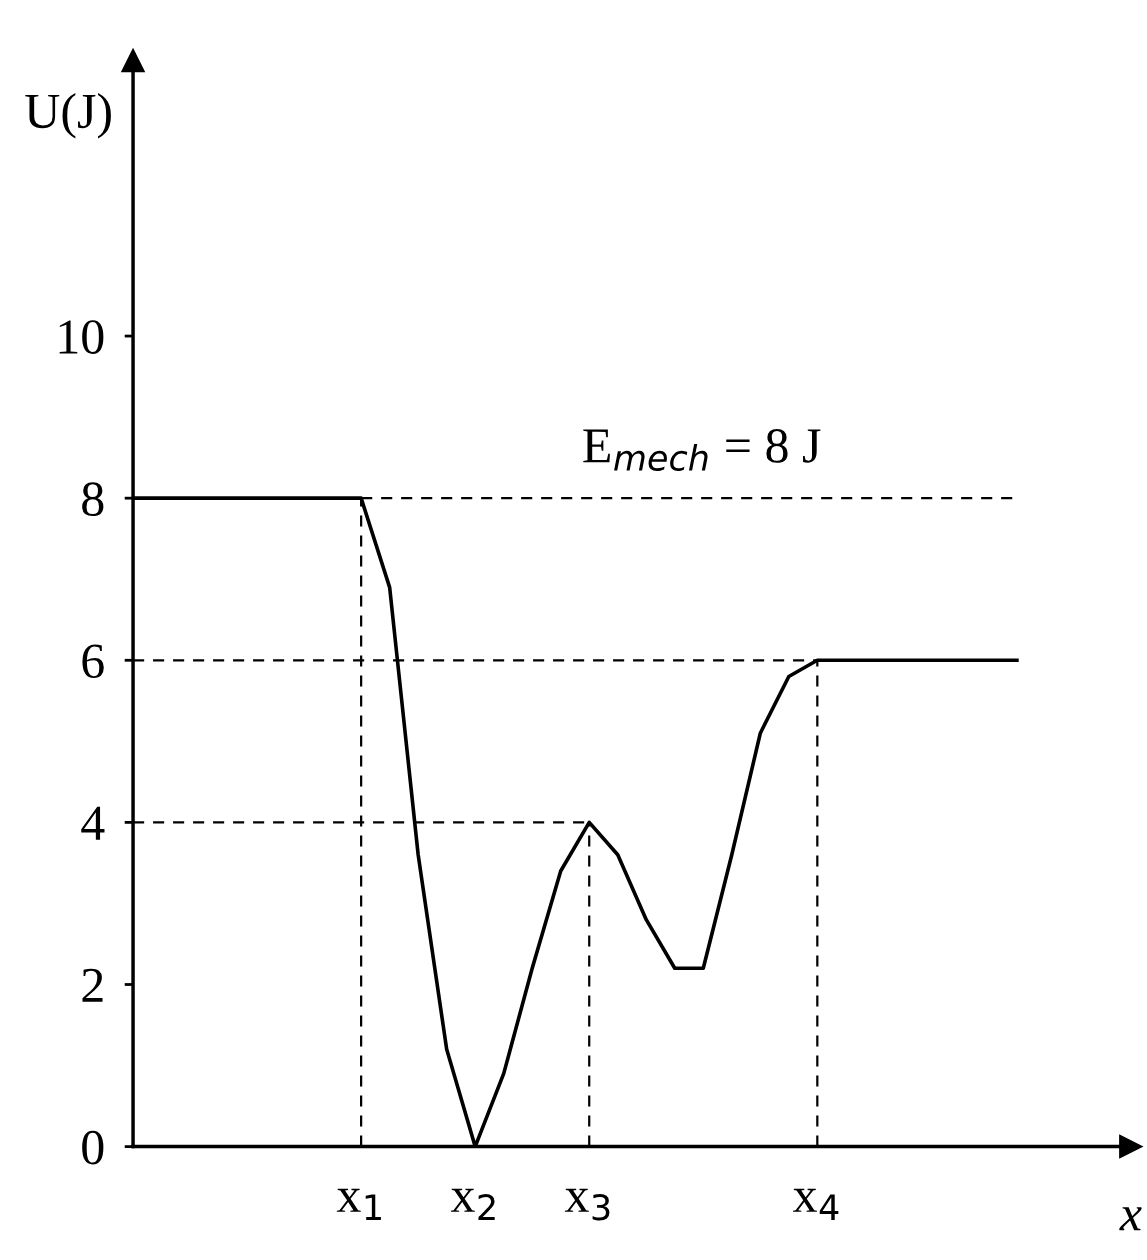 The width and height of the screenshot is (1147, 1260). Describe the element at coordinates (587, 1204) in the screenshot. I see `x-tick-label: x$_{3}$` at that location.